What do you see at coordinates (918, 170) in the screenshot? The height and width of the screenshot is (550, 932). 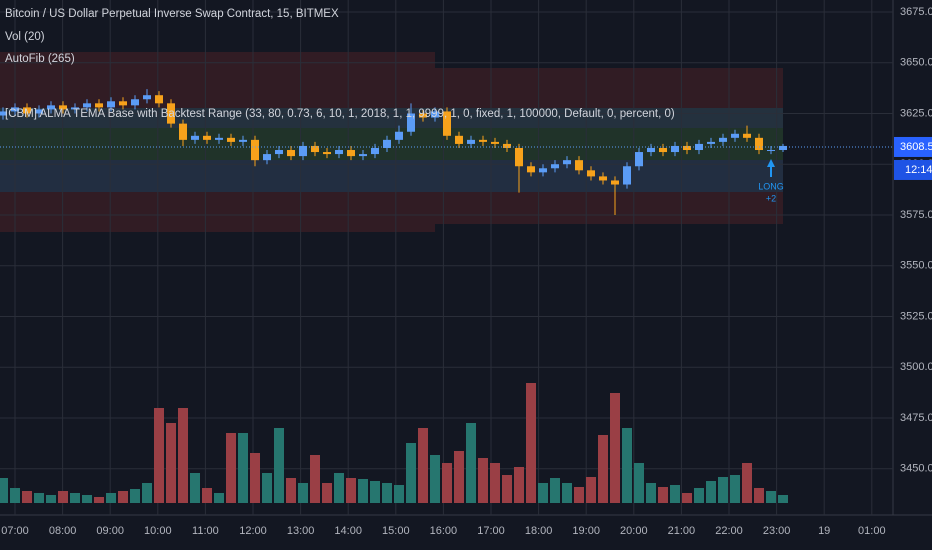 I see `countdown-label: 12:14` at bounding box center [918, 170].